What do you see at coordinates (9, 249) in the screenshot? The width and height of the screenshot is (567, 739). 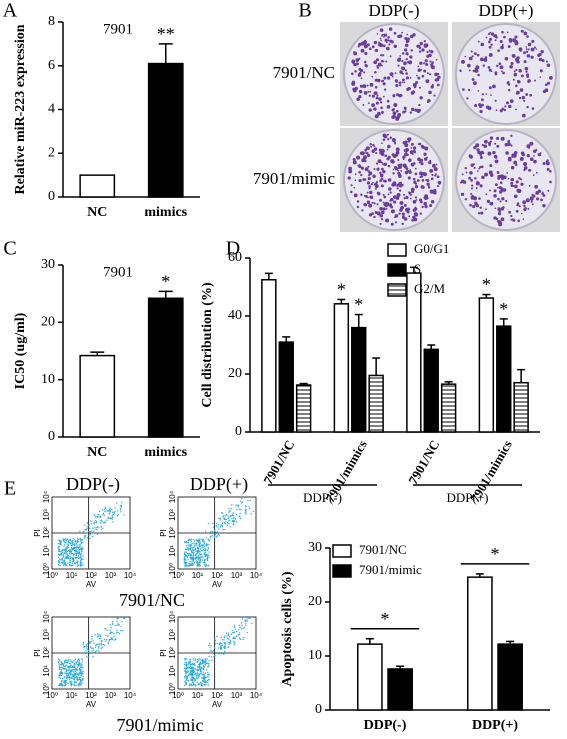 I see `panel-label: C` at bounding box center [9, 249].